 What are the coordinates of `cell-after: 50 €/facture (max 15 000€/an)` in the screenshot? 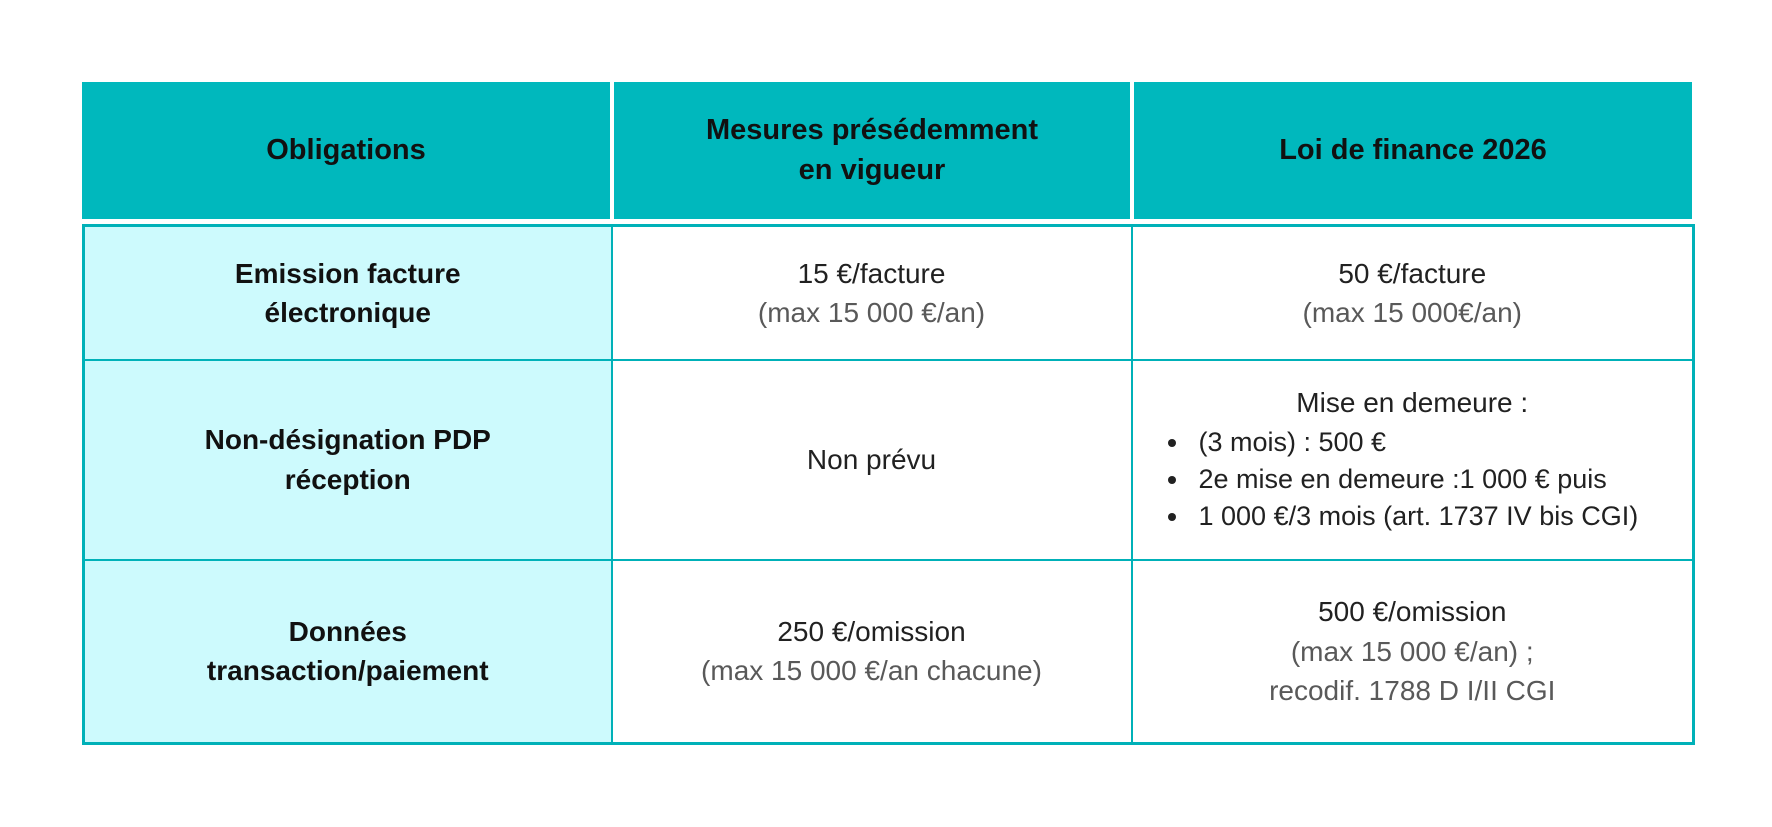 It's located at (1412, 292).